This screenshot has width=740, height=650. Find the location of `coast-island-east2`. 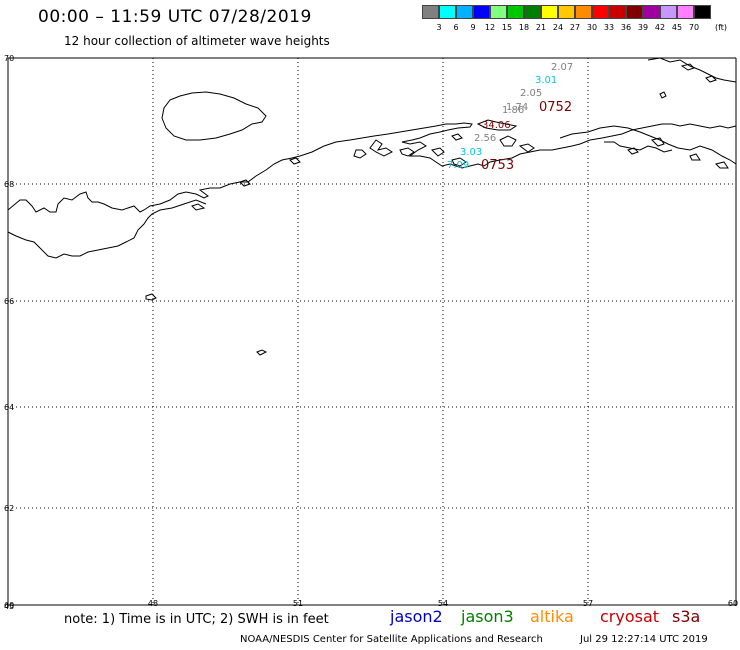

coast-island-east2 is located at coordinates (695, 157).